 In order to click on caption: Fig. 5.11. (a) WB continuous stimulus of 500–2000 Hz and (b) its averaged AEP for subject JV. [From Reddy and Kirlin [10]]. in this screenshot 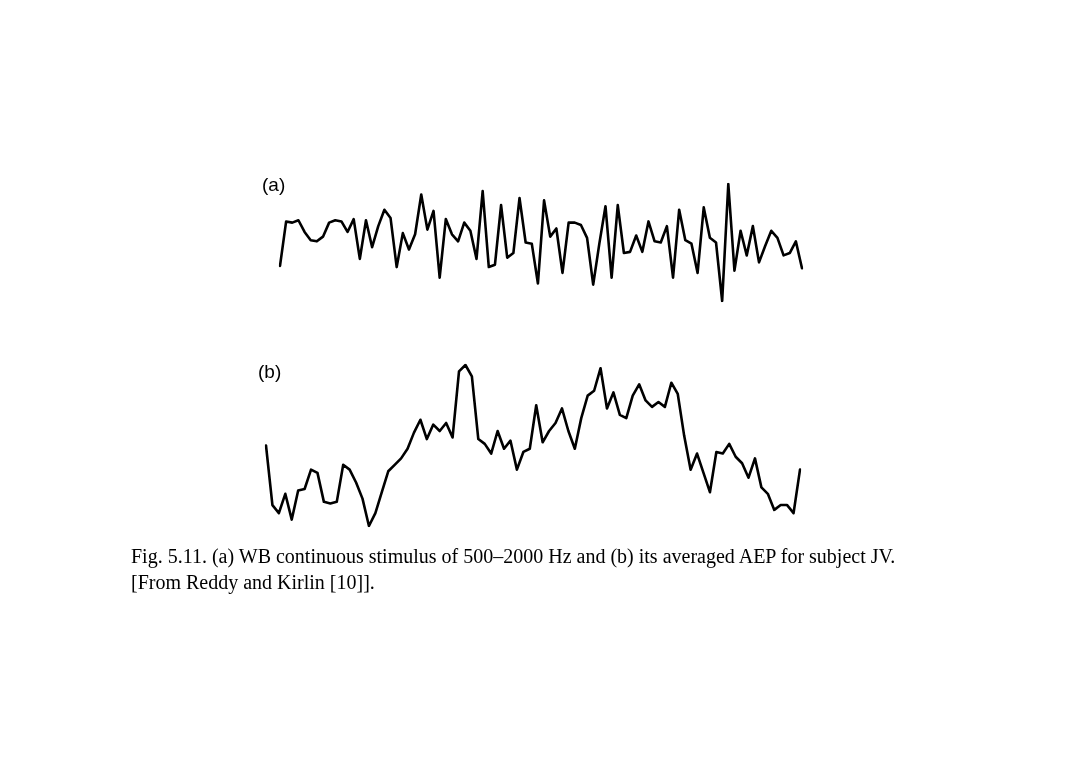, I will do `click(514, 569)`.